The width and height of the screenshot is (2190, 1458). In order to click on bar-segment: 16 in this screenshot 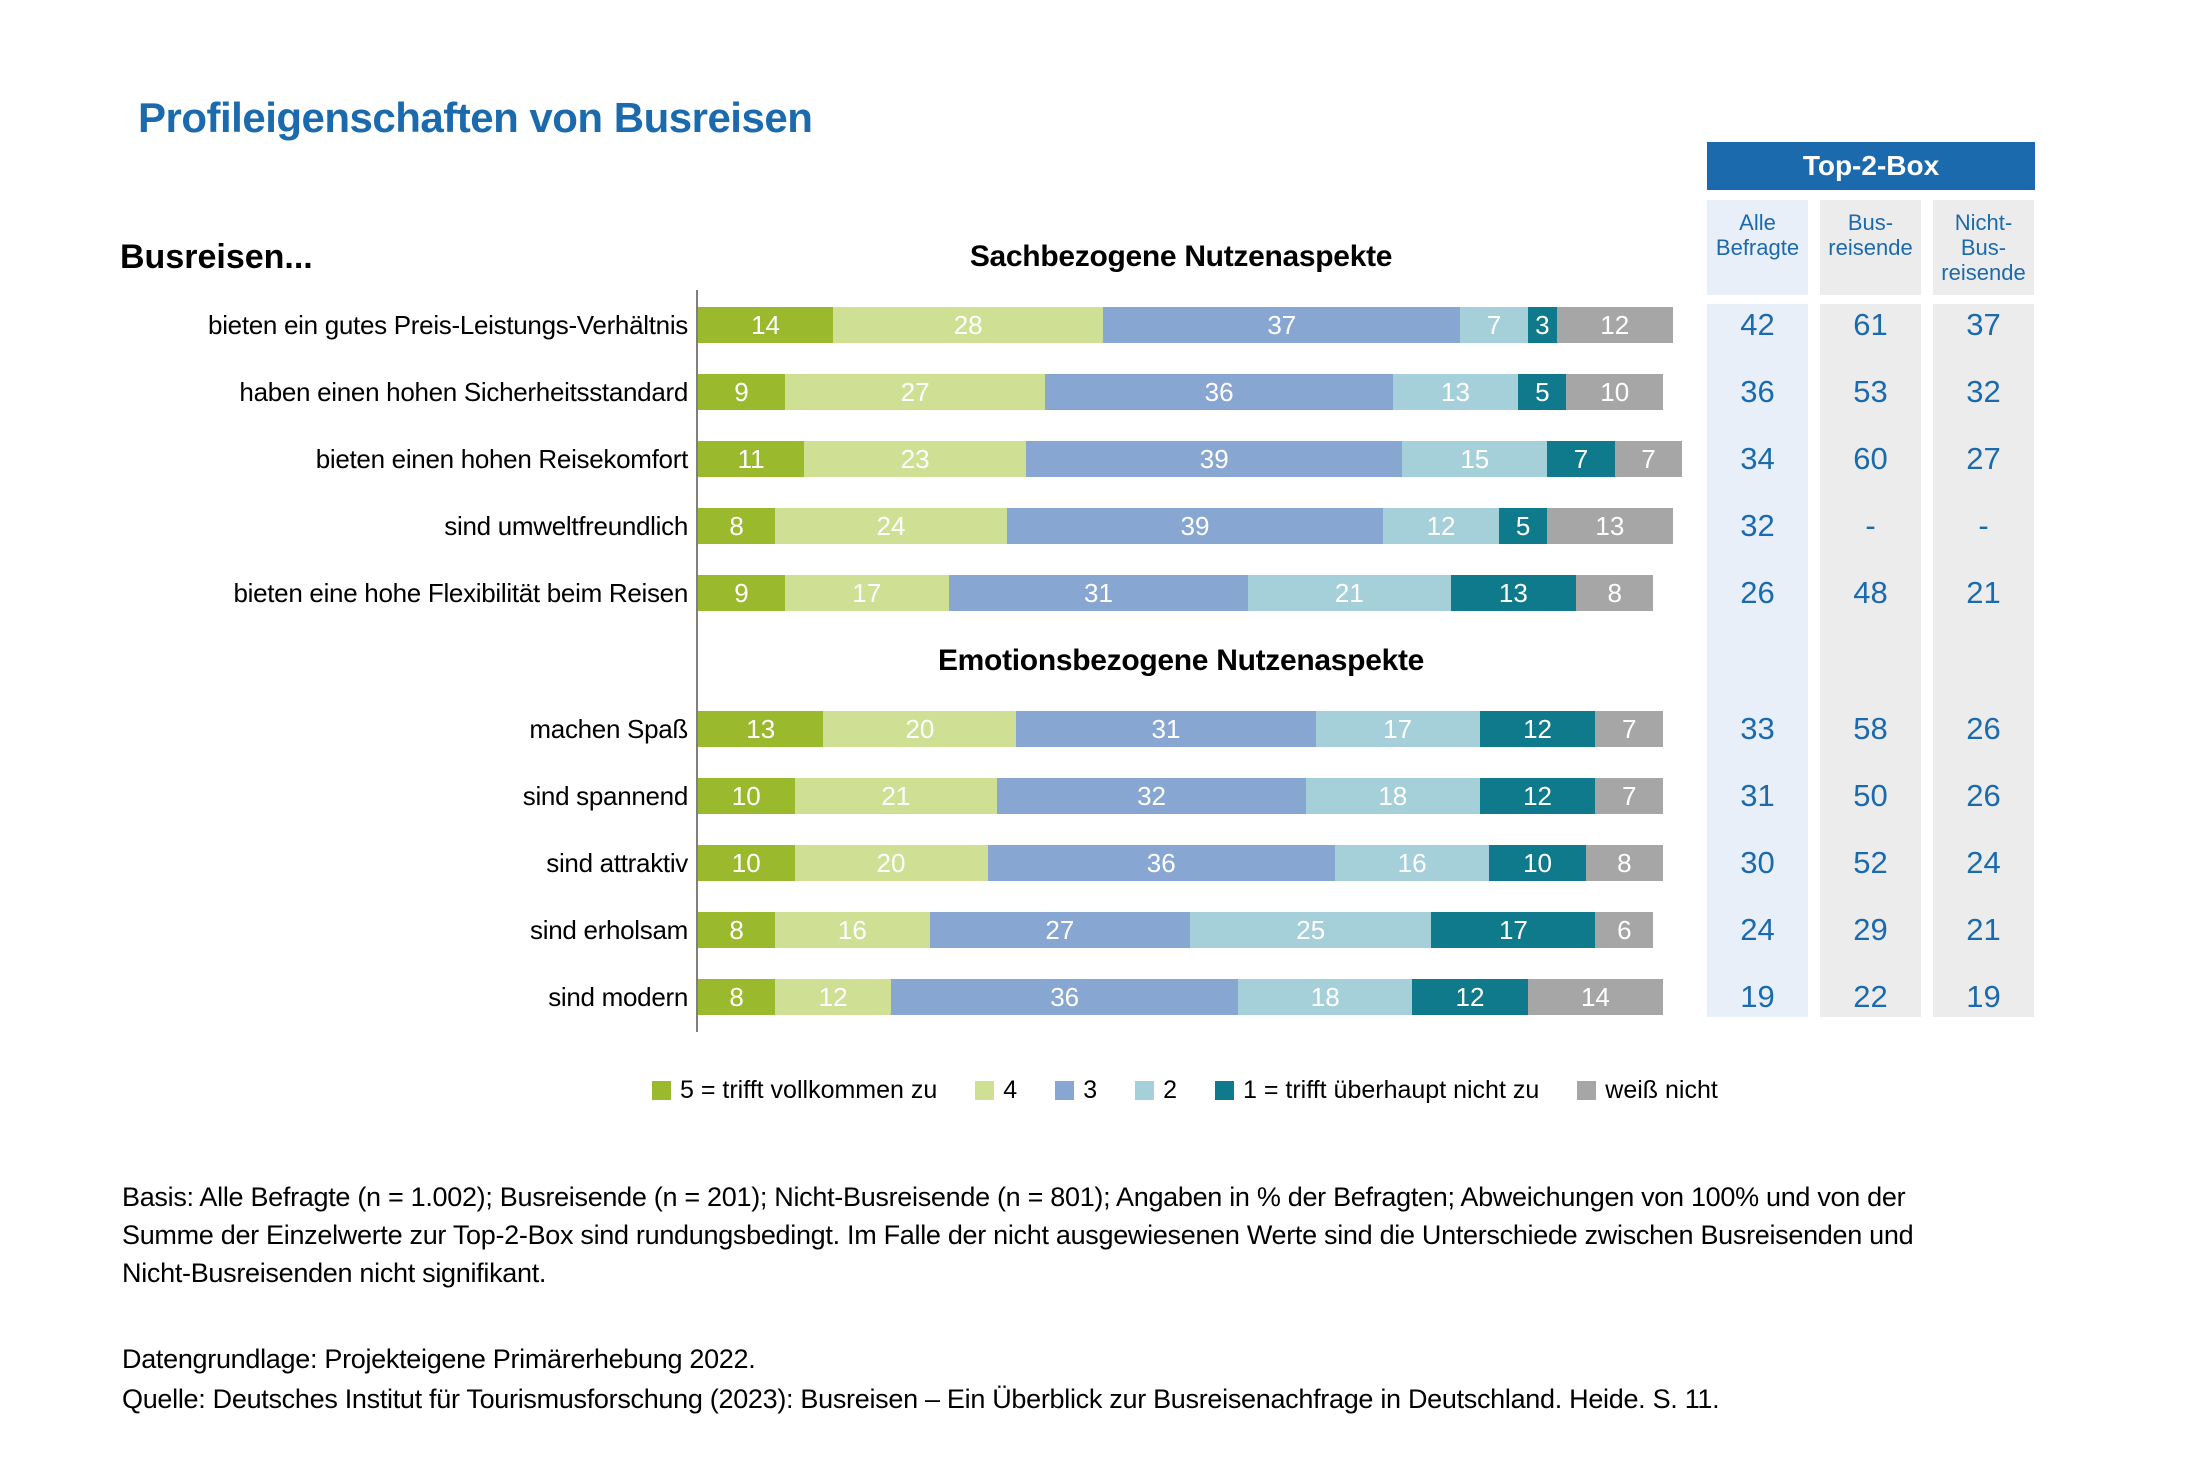, I will do `click(852, 930)`.